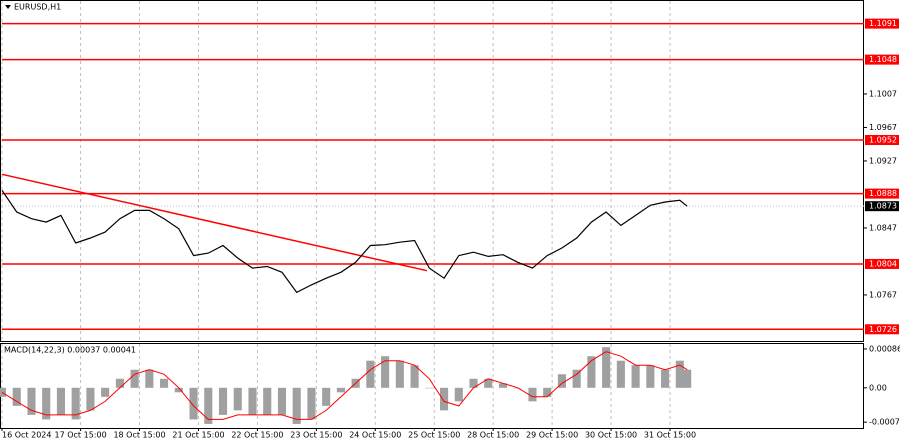  What do you see at coordinates (70, 350) in the screenshot?
I see `macd-title: MACD(14,22,3) 0.00037 0.00041` at bounding box center [70, 350].